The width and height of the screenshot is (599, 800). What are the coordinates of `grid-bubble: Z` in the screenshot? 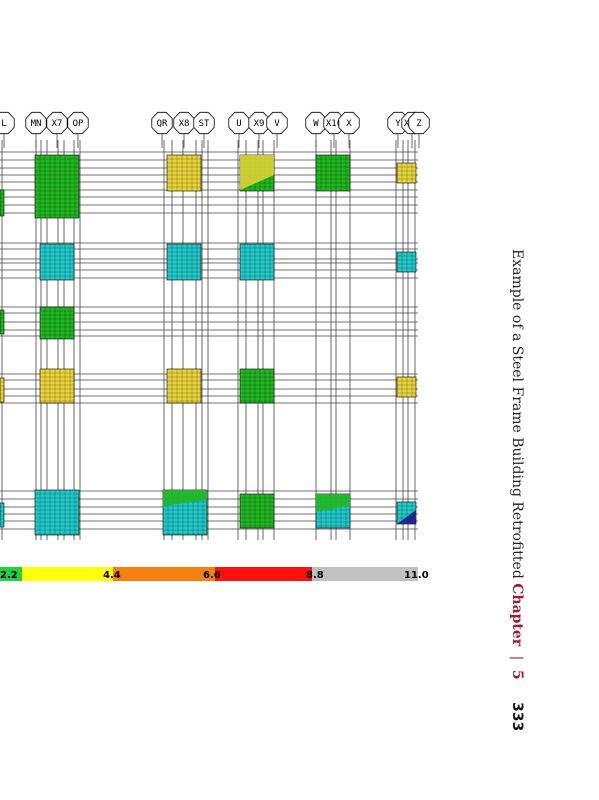 It's located at (419, 129).